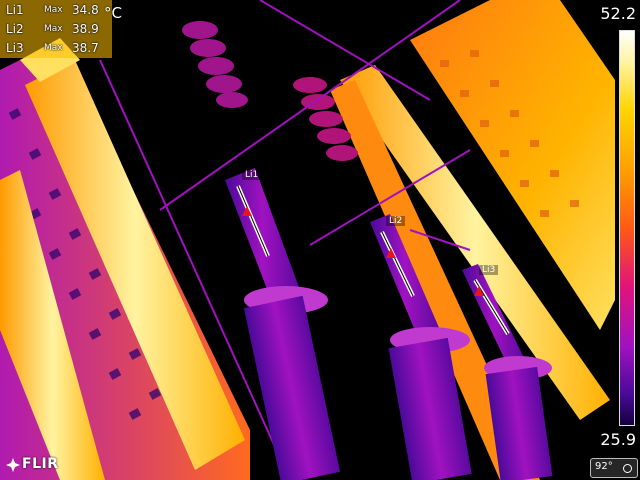 The image size is (640, 480). Describe the element at coordinates (489, 270) in the screenshot. I see `spot-label-li3: Li3` at that location.